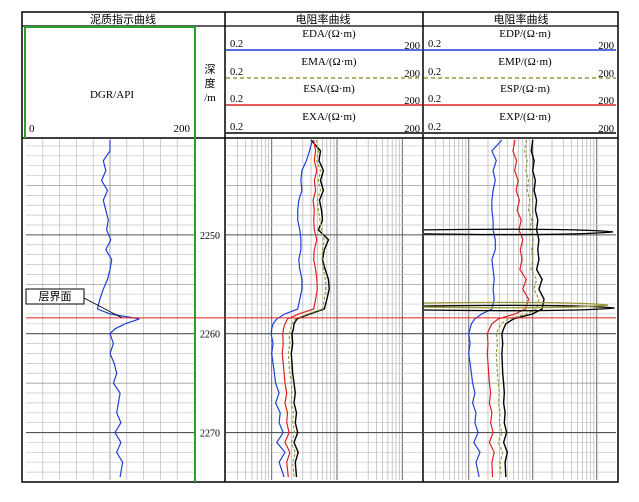  Describe the element at coordinates (210, 434) in the screenshot. I see `depth-tick-label: 2270` at that location.